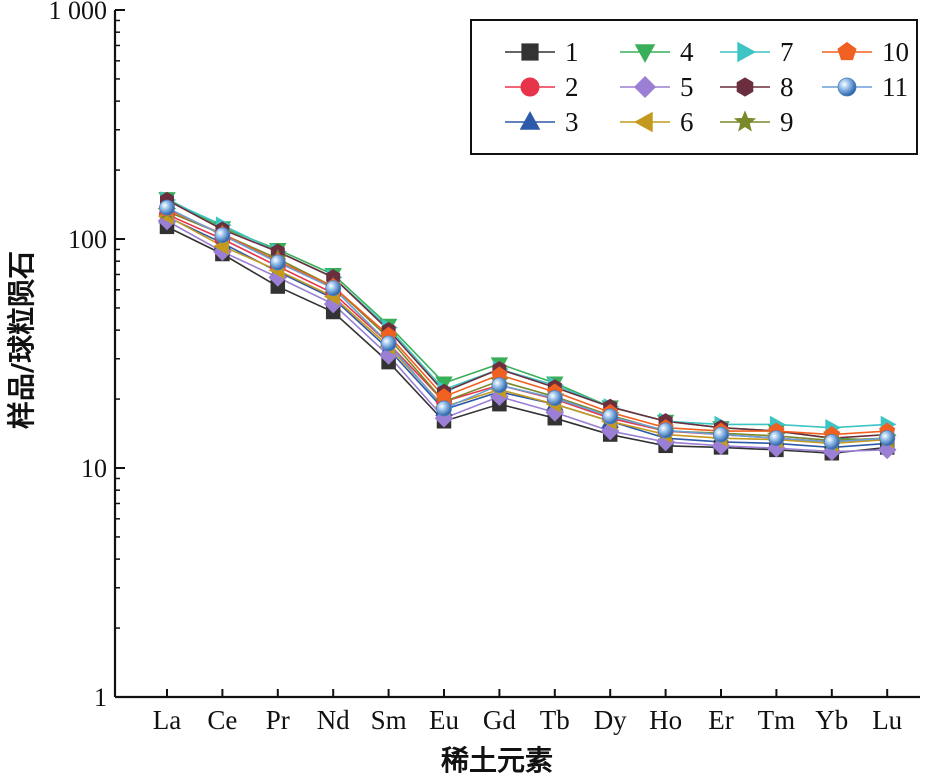 This screenshot has height=777, width=936. What do you see at coordinates (687, 87) in the screenshot?
I see `legend-label: 5` at bounding box center [687, 87].